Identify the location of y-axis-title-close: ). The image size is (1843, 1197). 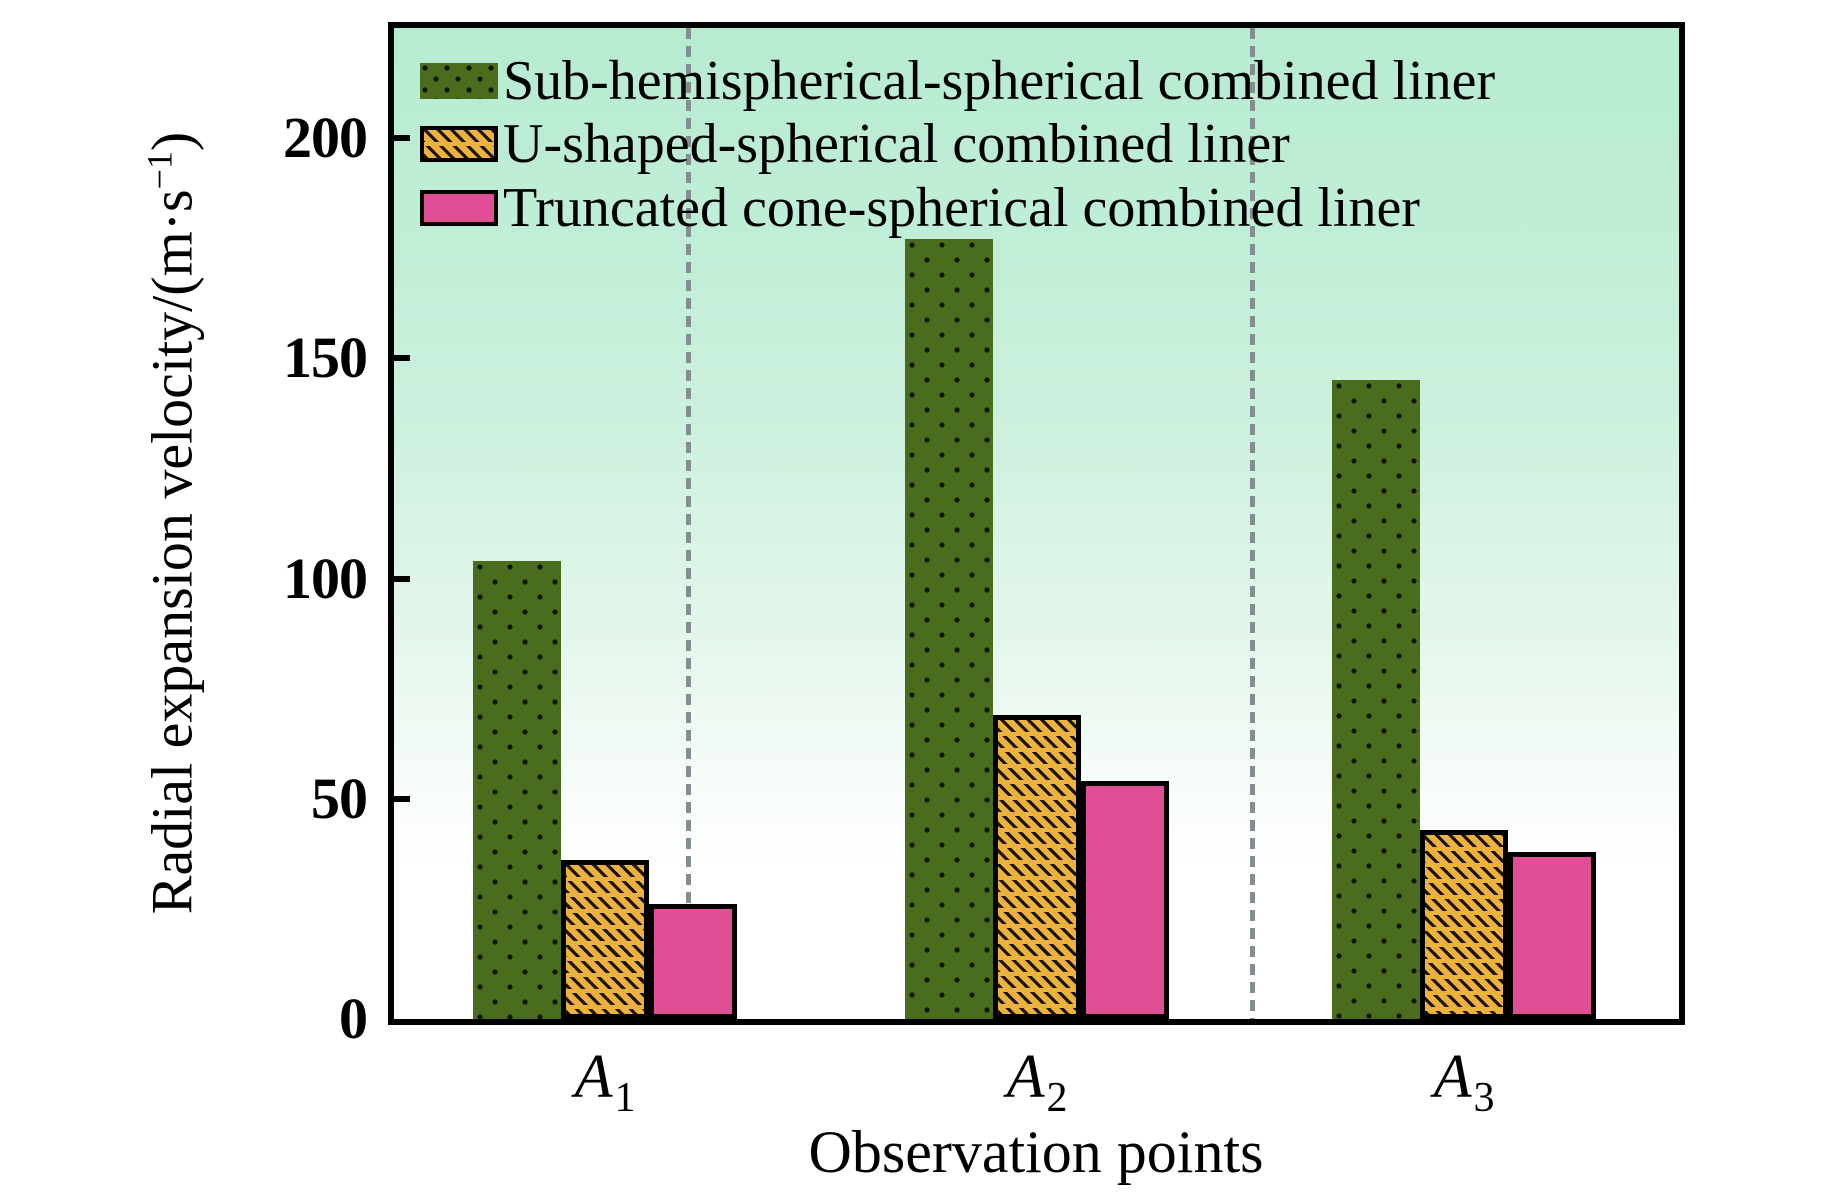
(172, 141).